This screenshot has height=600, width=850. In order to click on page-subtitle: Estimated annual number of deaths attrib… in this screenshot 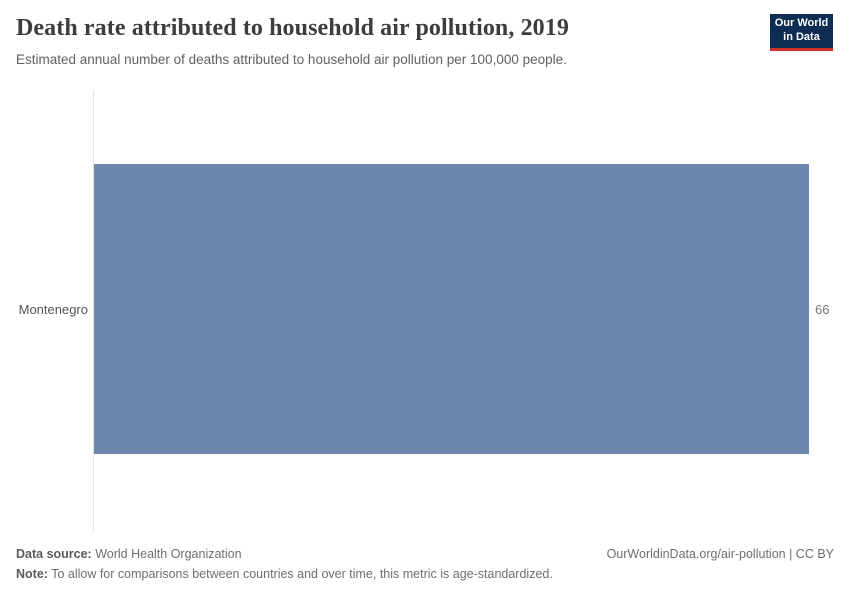, I will do `click(291, 59)`.